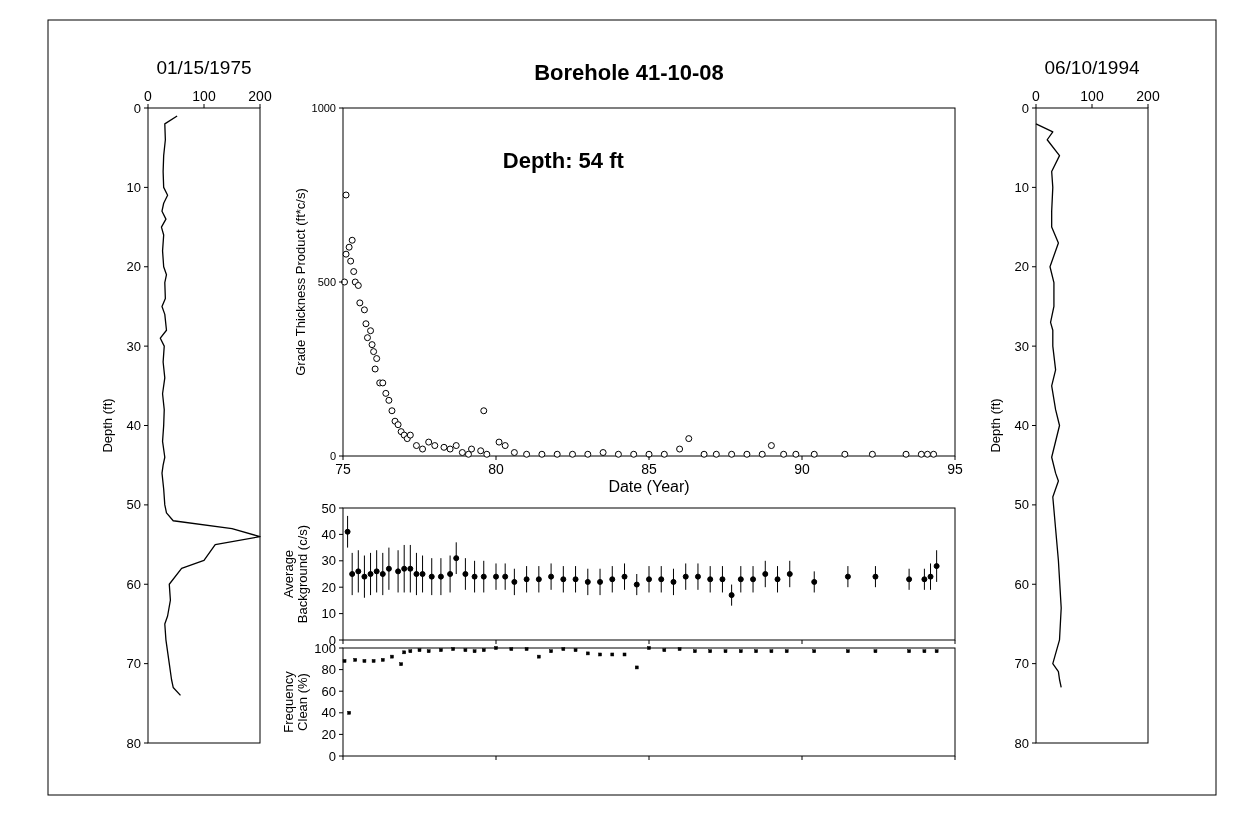  Describe the element at coordinates (326, 281) in the screenshot. I see `y-tick-label: 500` at that location.